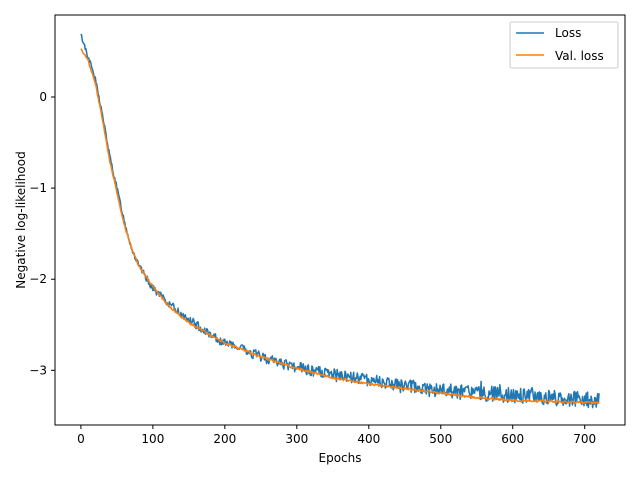 The height and width of the screenshot is (480, 640). What do you see at coordinates (81, 439) in the screenshot?
I see `x-tick-label: 0` at bounding box center [81, 439].